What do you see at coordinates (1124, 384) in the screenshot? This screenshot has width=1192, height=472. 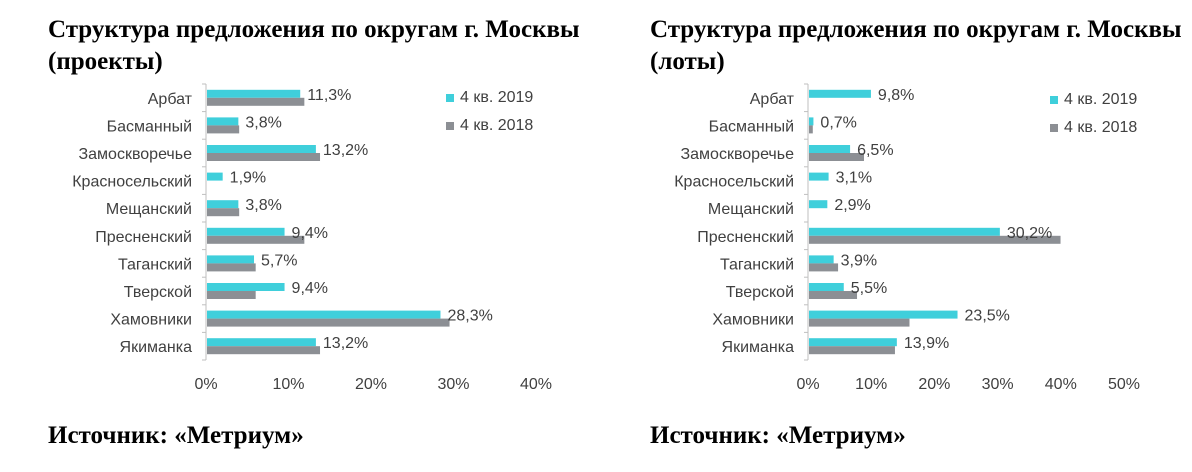 I see `x-tick-label: 50%` at bounding box center [1124, 384].